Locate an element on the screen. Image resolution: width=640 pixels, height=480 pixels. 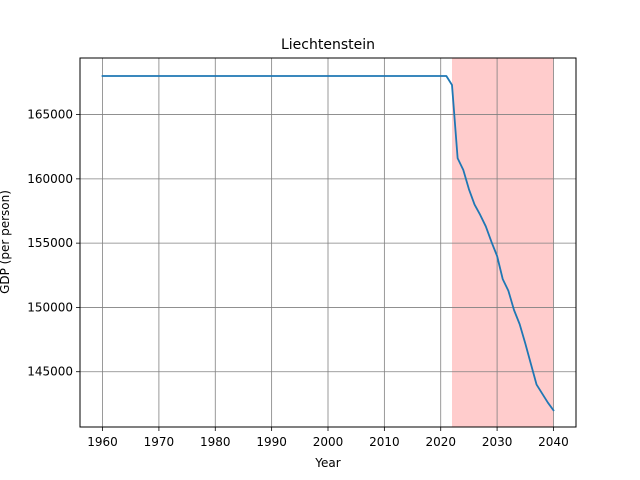
x-tick-label: 1990 is located at coordinates (271, 442).